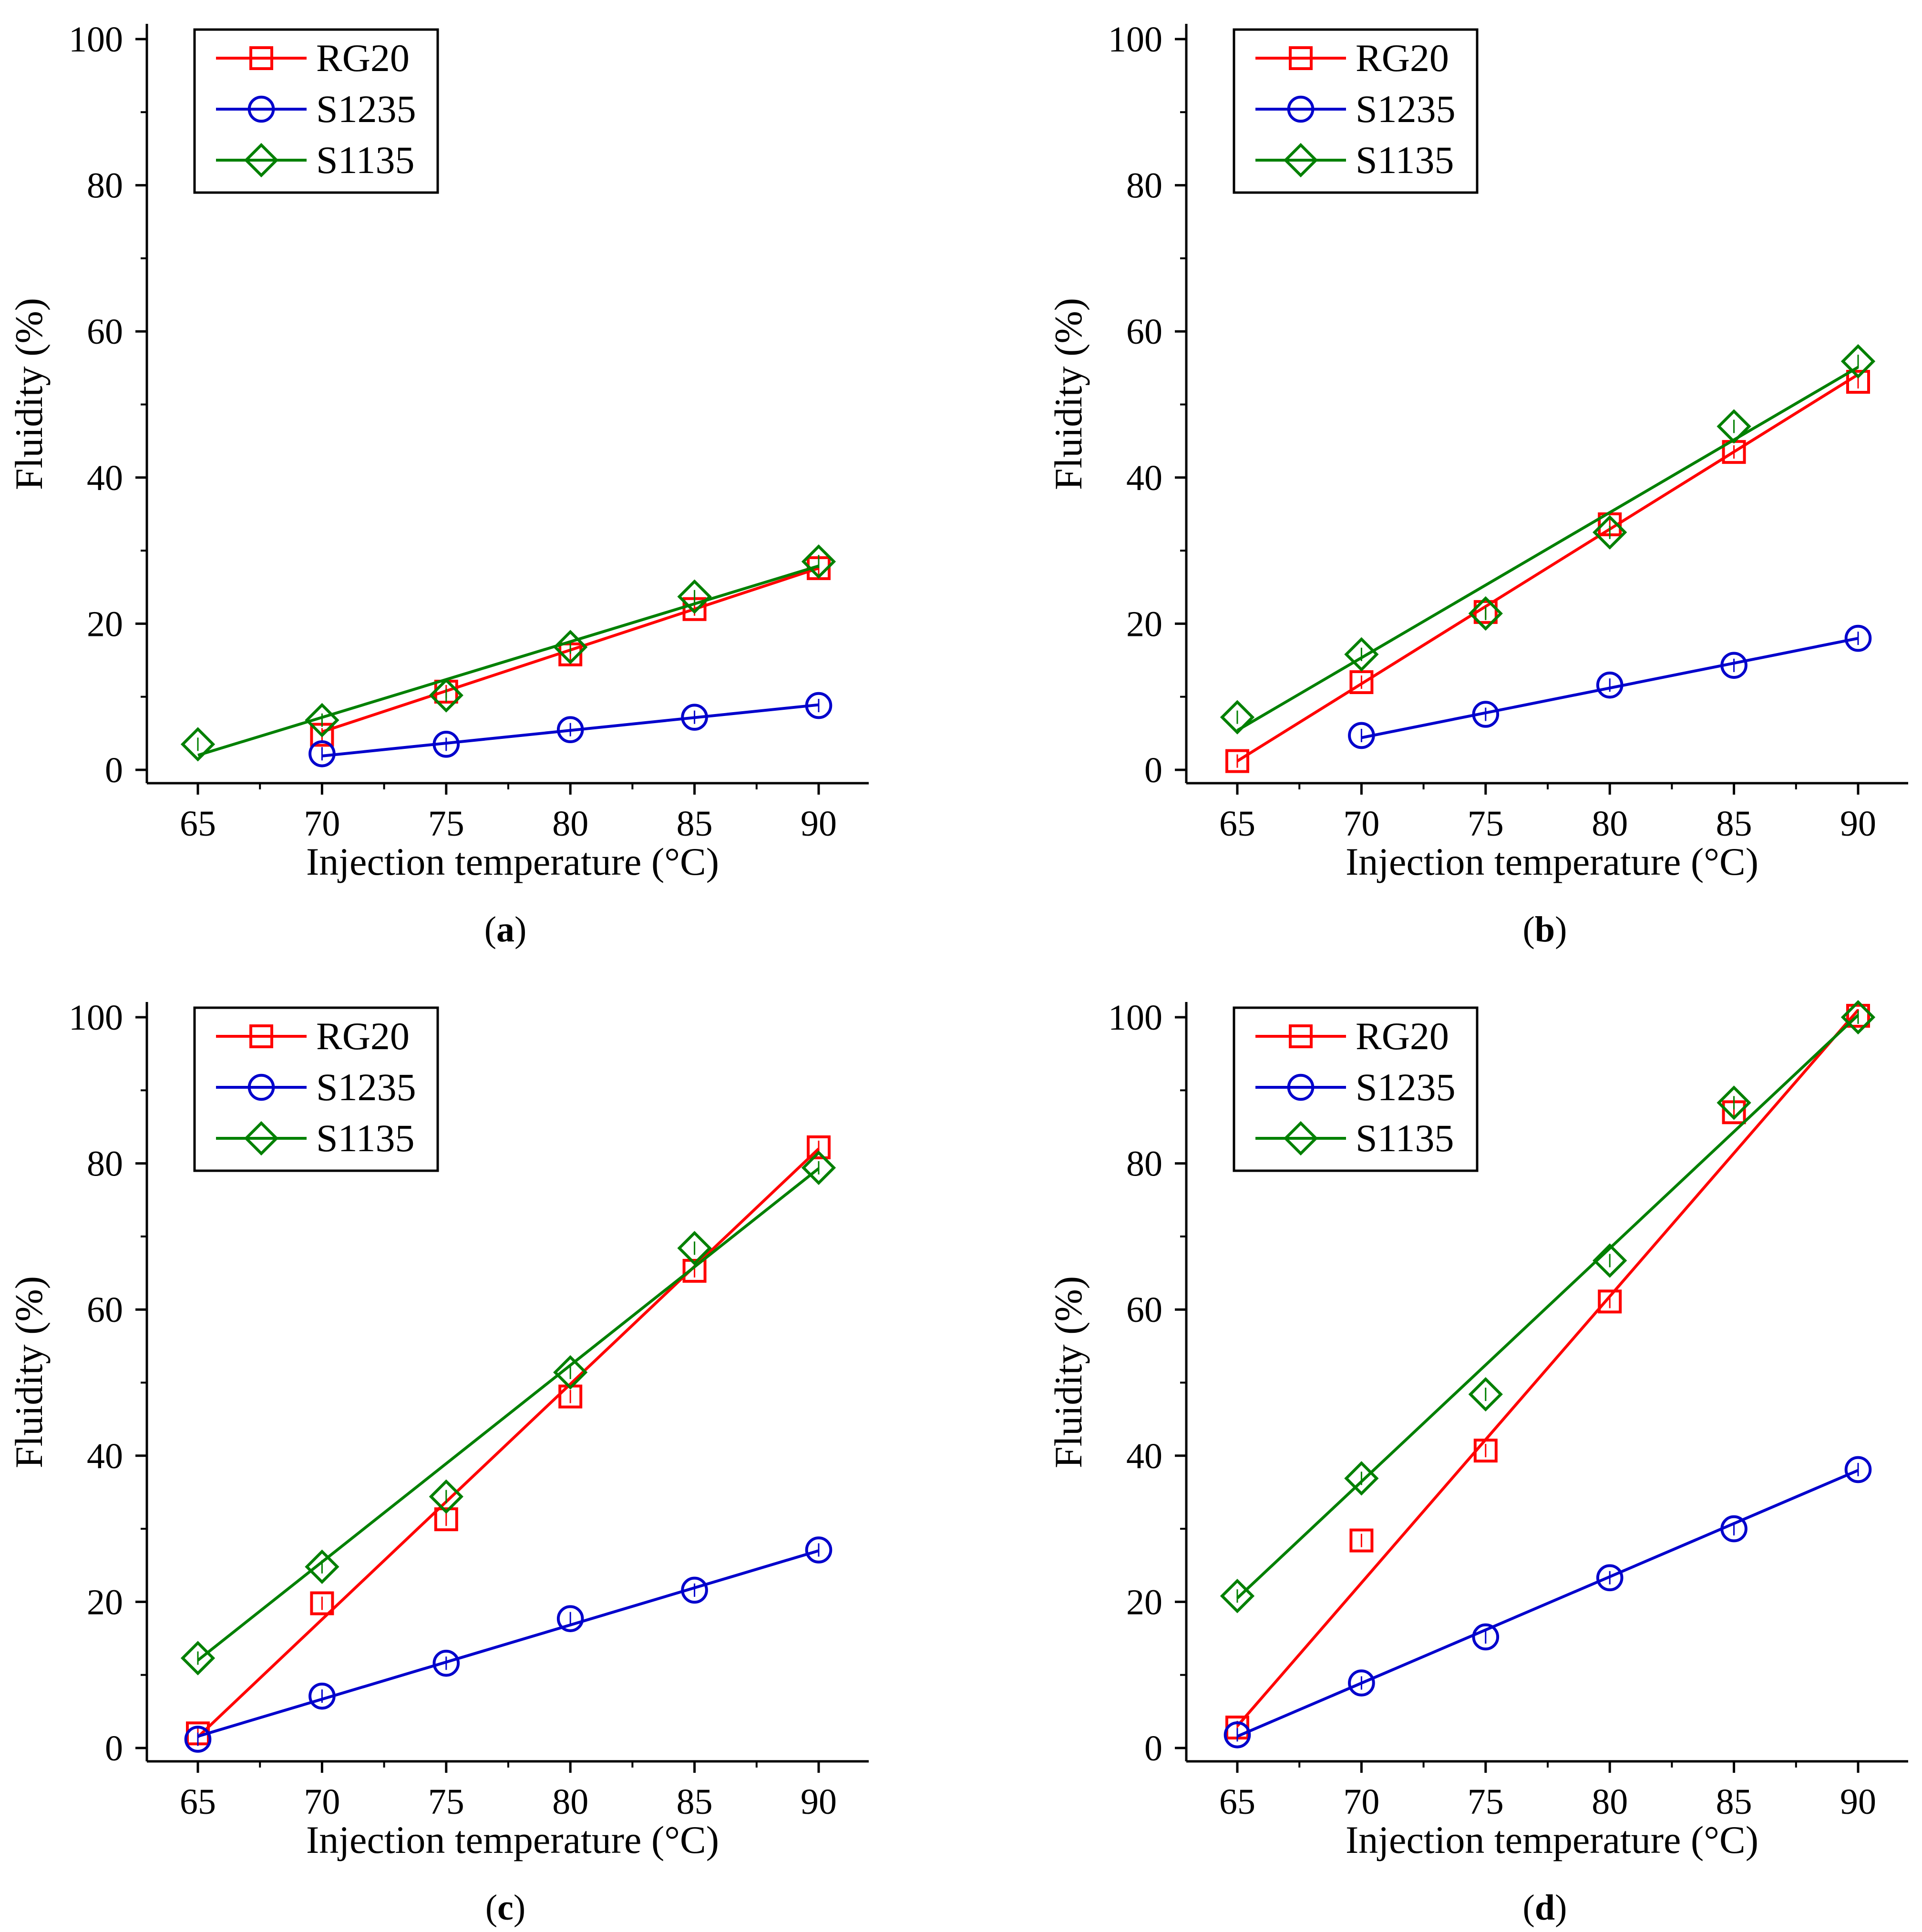  I want to click on panel-label: (a), so click(506, 930).